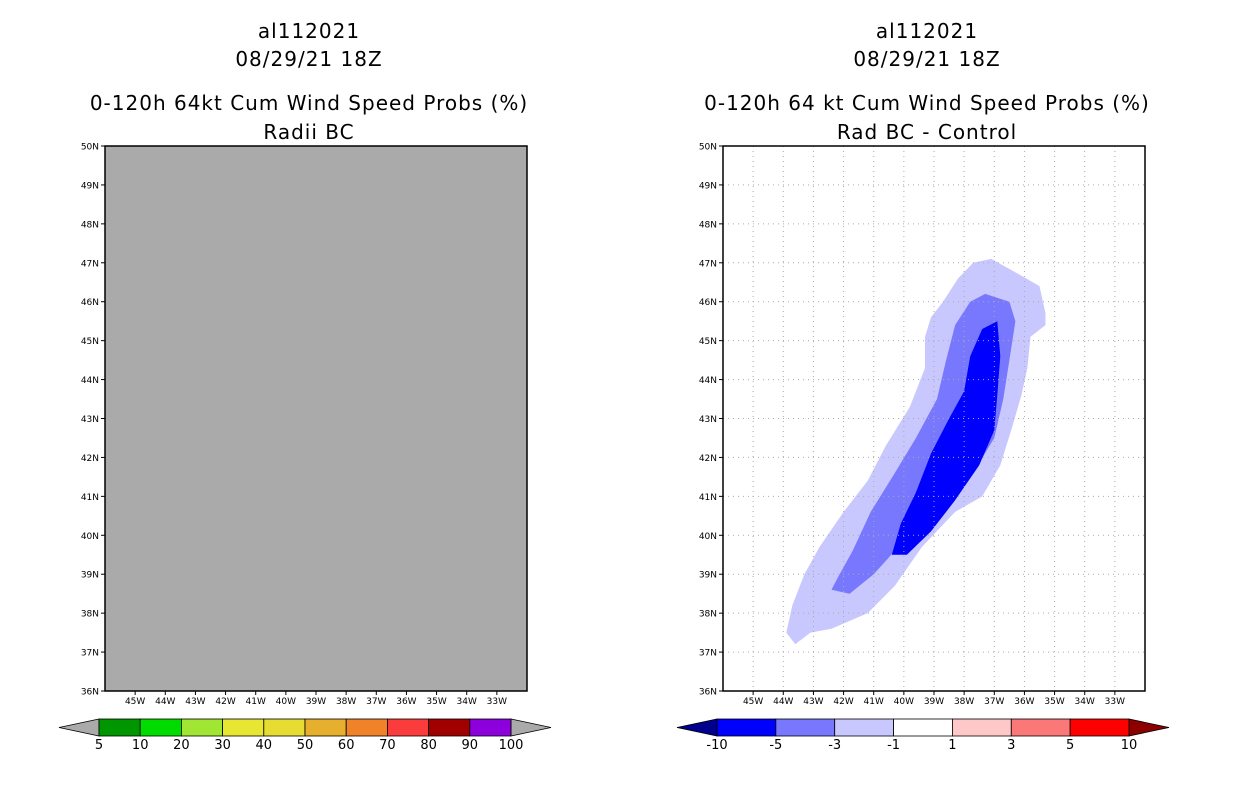  What do you see at coordinates (181, 745) in the screenshot?
I see `colorbar-label: 20` at bounding box center [181, 745].